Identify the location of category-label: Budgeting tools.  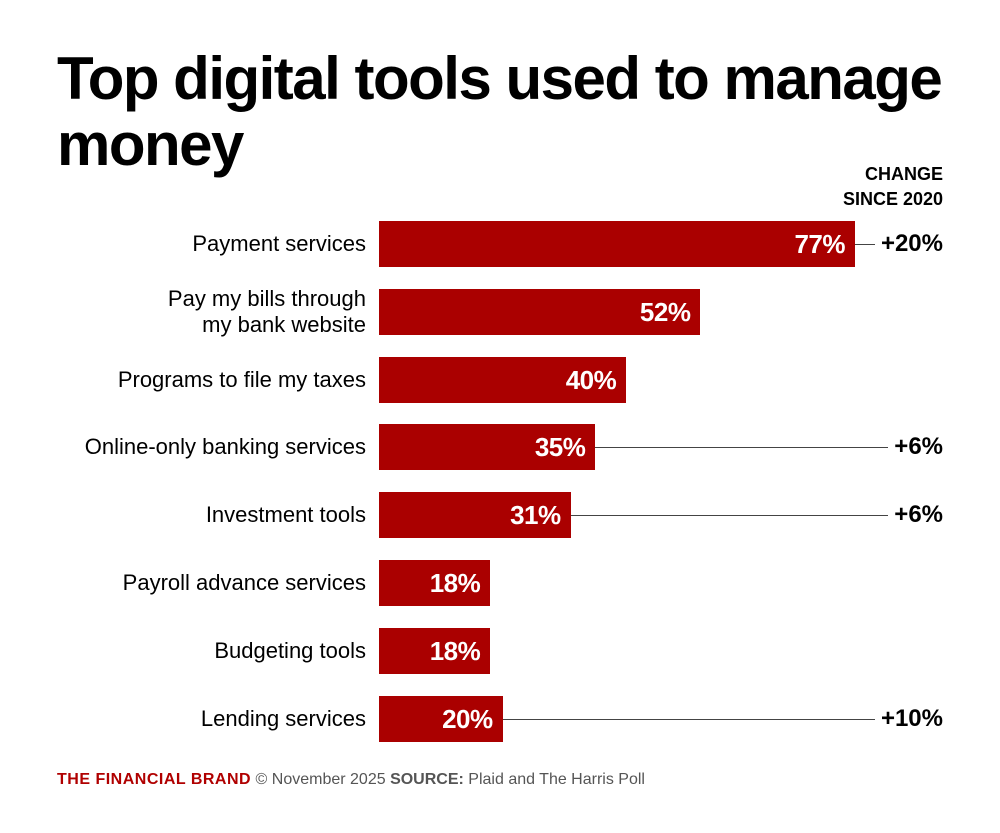
(290, 650).